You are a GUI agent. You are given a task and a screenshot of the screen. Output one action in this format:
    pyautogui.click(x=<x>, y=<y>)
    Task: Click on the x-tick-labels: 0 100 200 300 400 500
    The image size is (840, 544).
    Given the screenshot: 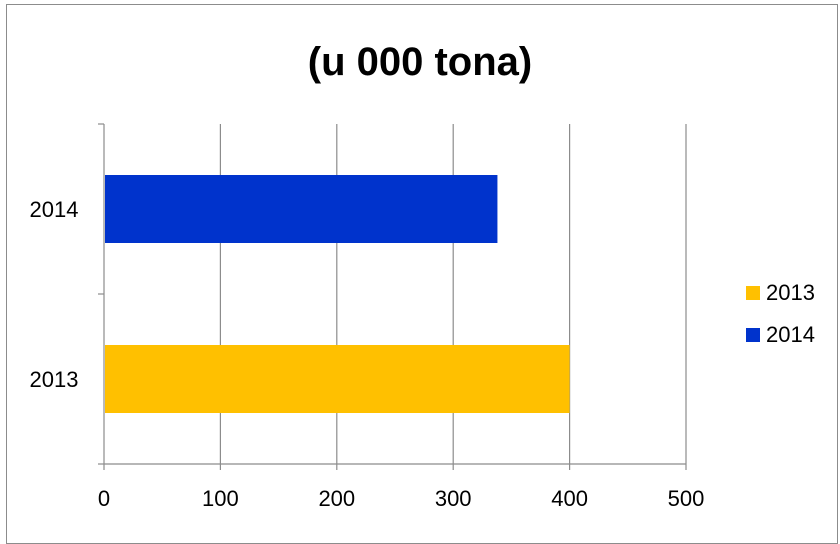 What is the action you would take?
    pyautogui.click(x=401, y=498)
    